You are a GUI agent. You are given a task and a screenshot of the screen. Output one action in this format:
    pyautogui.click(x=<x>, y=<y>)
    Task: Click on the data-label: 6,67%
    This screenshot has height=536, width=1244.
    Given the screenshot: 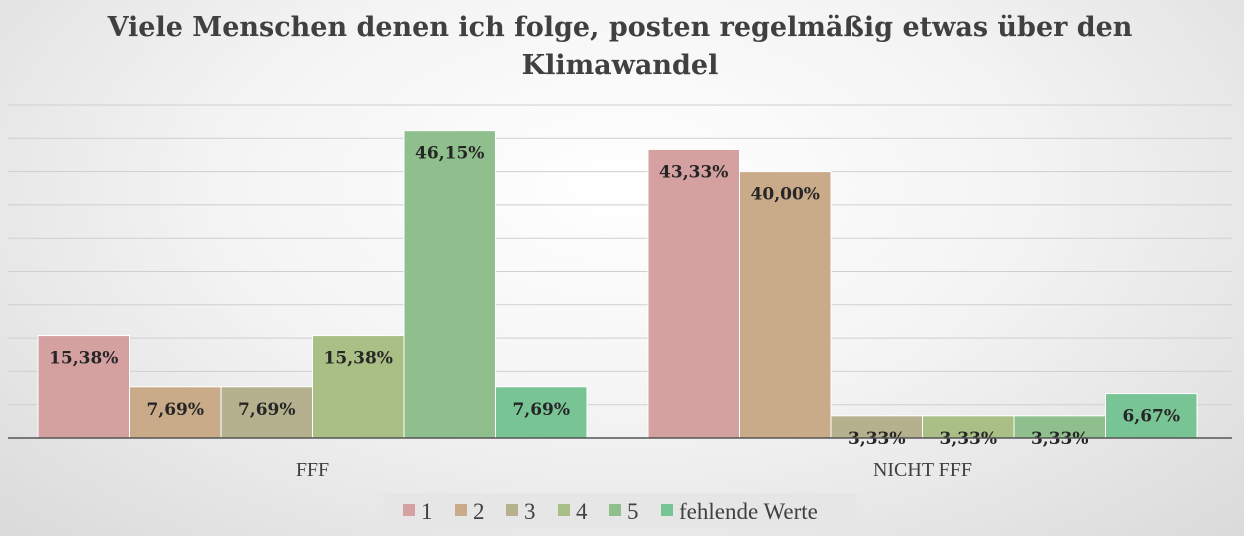 What is the action you would take?
    pyautogui.click(x=1151, y=417)
    